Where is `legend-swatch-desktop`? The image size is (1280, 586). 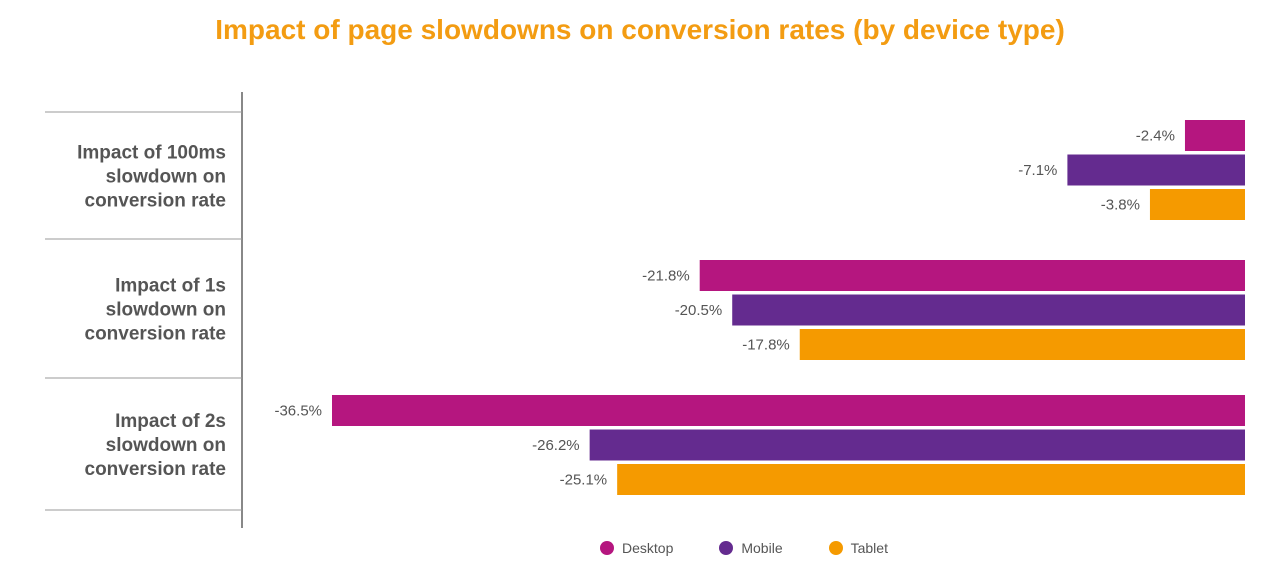
legend-swatch-desktop is located at coordinates (607, 548).